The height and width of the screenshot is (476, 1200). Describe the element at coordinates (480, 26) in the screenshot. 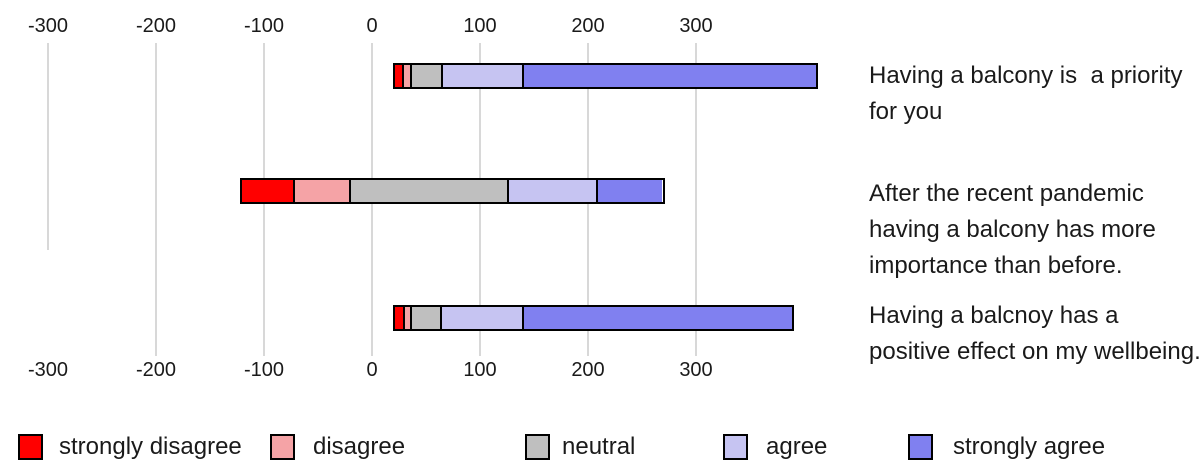

I see `axis-tick-label-top-100: 100` at that location.